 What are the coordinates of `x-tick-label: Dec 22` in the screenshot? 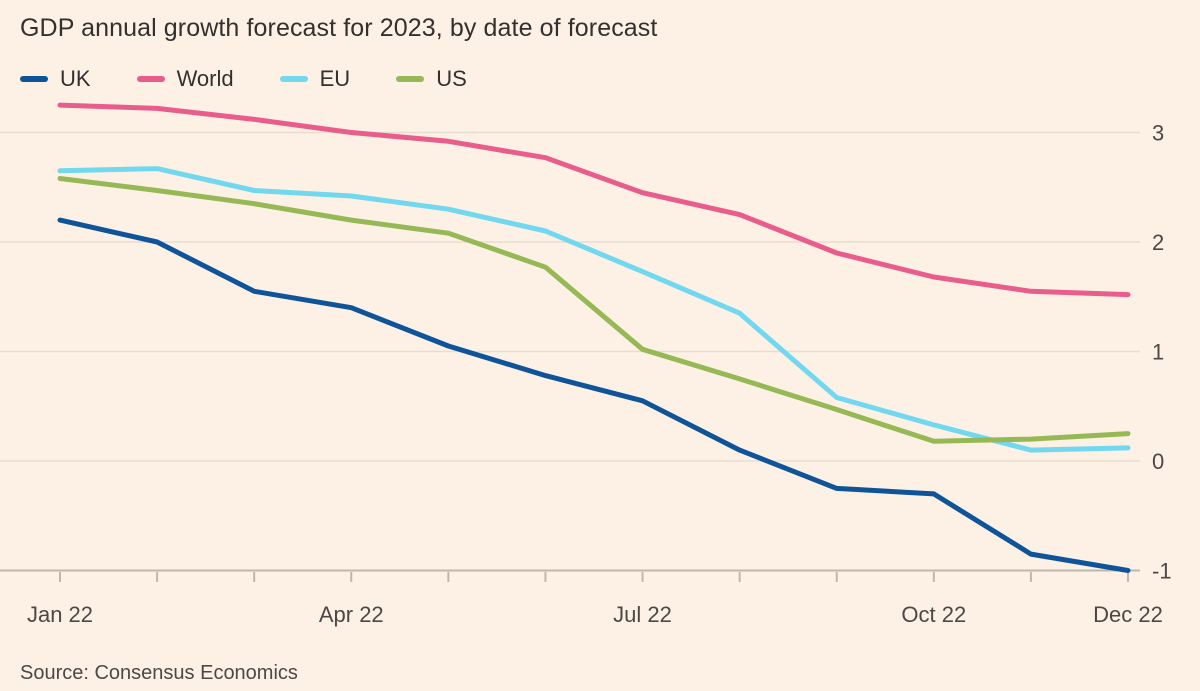 It's located at (1128, 614).